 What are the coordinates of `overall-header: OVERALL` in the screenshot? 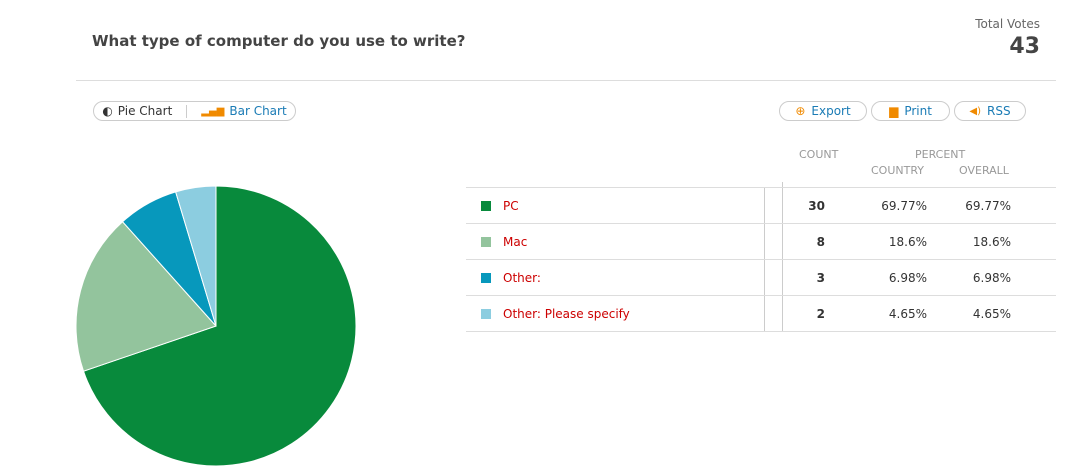 It's located at (984, 170).